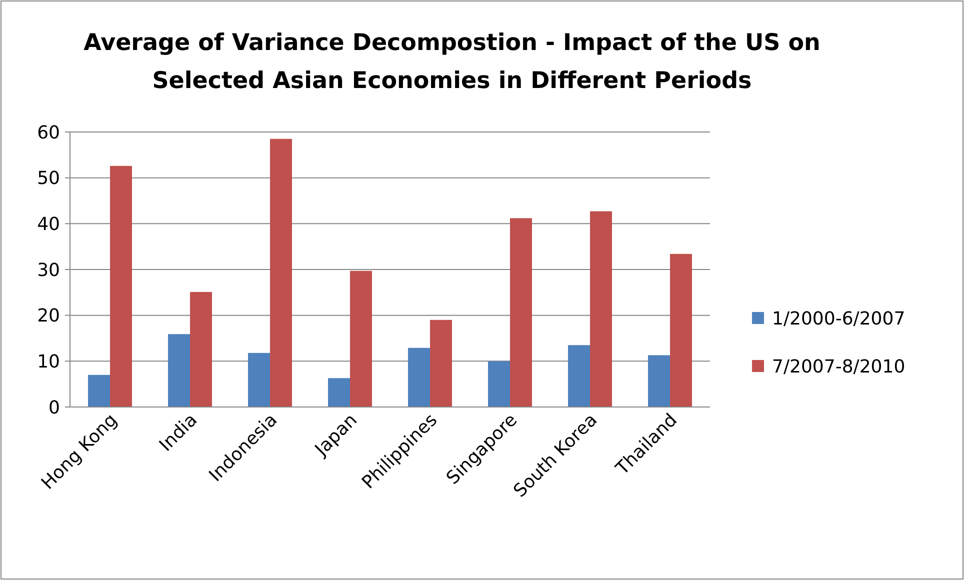 The image size is (964, 580). Describe the element at coordinates (839, 367) in the screenshot. I see `legend-label: 7/2007-8/2010` at that location.